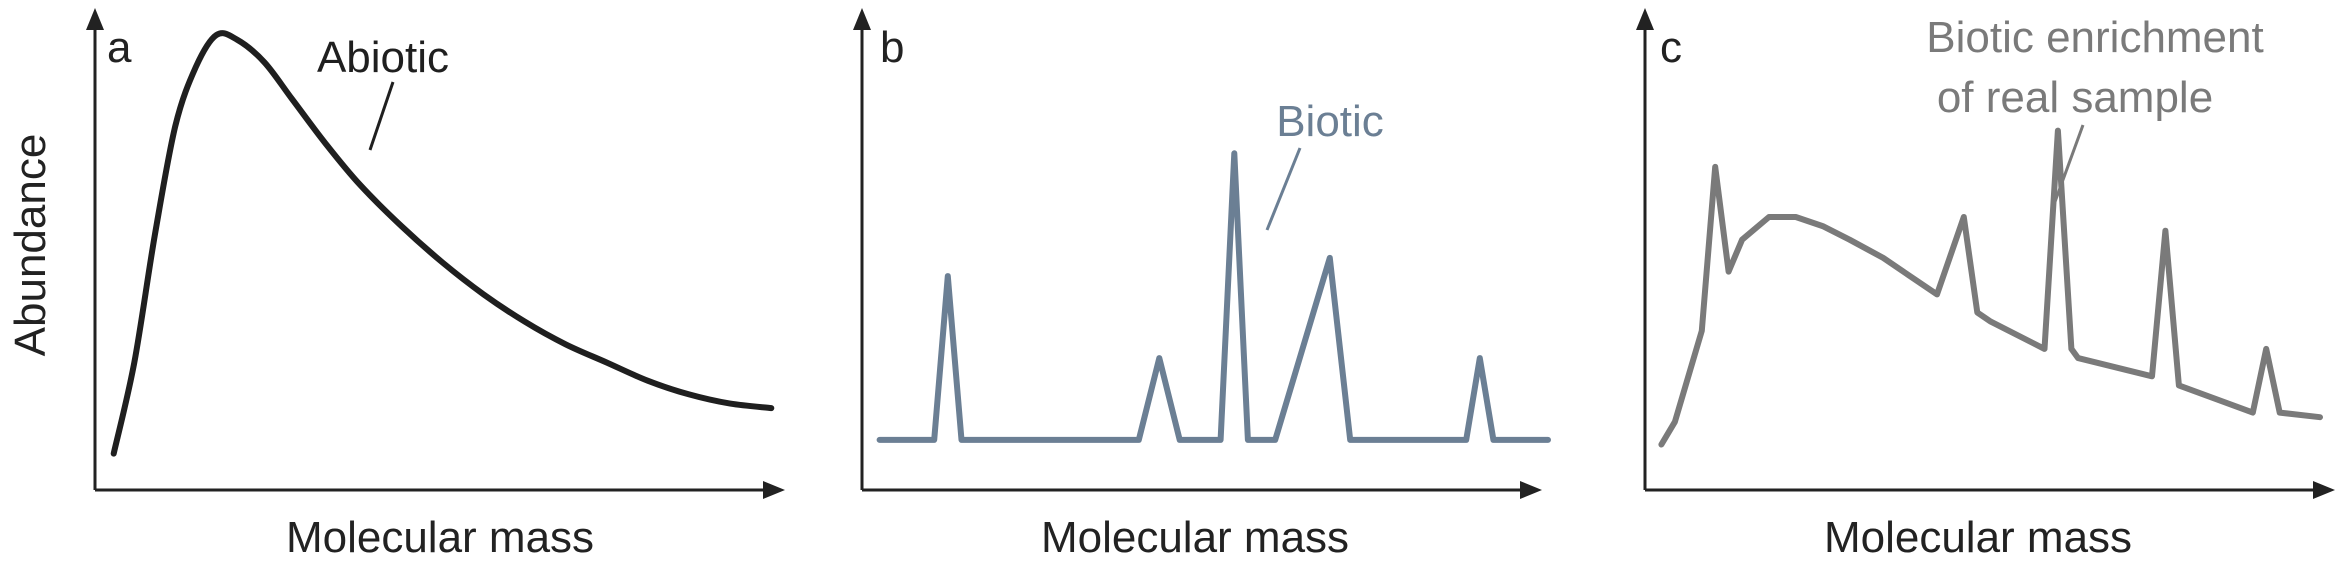  What do you see at coordinates (1645, 19) in the screenshot?
I see `panel-c-y-axis-arrow` at bounding box center [1645, 19].